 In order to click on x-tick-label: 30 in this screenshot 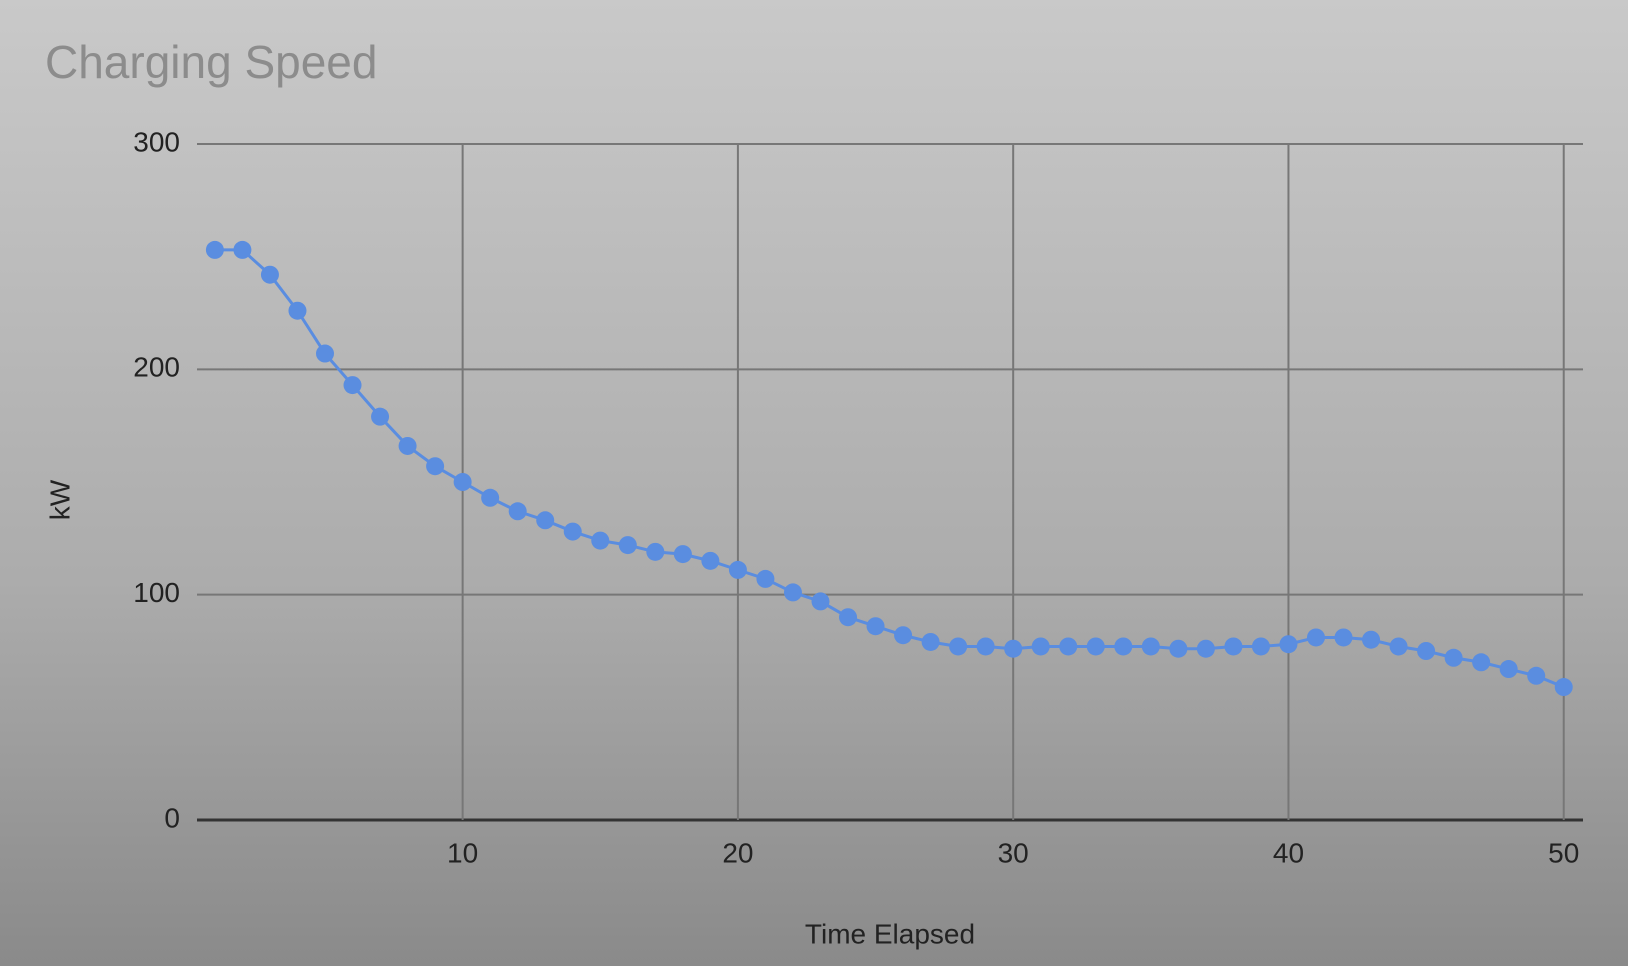, I will do `click(1013, 852)`.